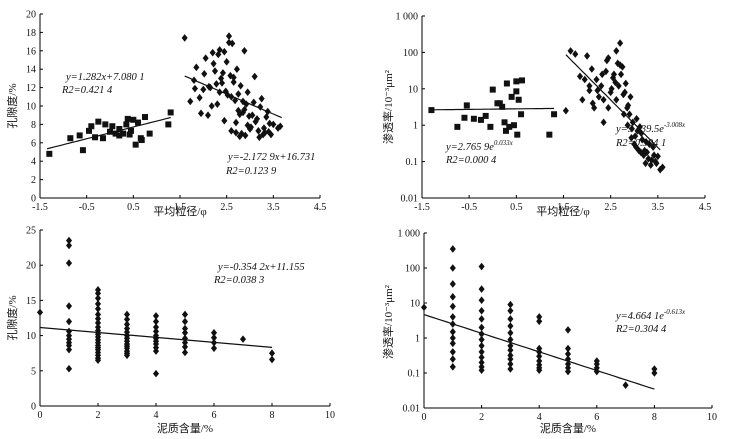 Image resolution: width=742 pixels, height=439 pixels. Describe the element at coordinates (539, 417) in the screenshot. I see `x-tick-label: 4` at that location.